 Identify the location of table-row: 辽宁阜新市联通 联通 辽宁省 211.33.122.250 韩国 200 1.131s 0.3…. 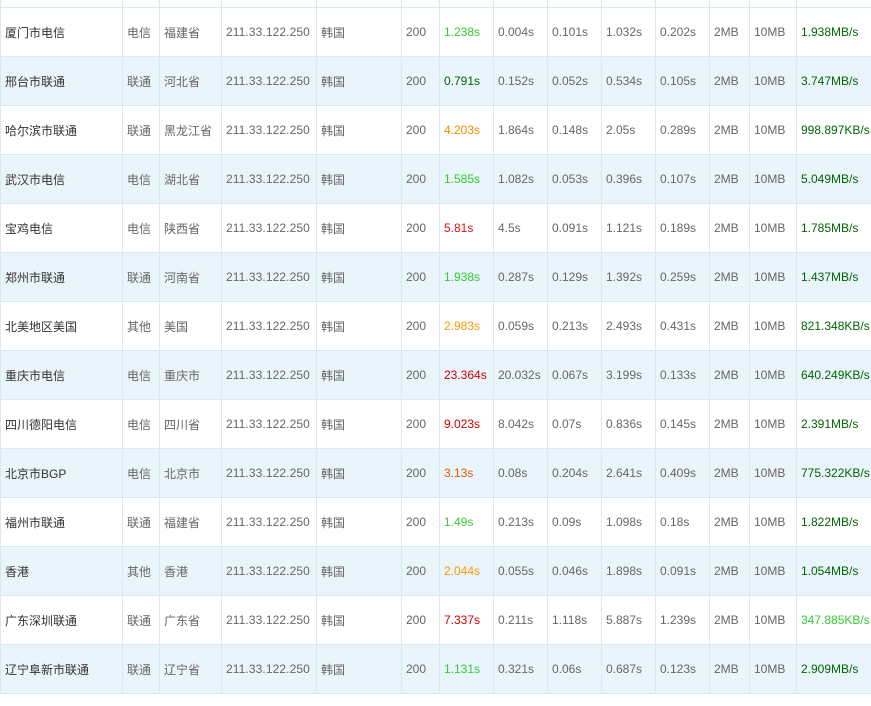
(435, 669).